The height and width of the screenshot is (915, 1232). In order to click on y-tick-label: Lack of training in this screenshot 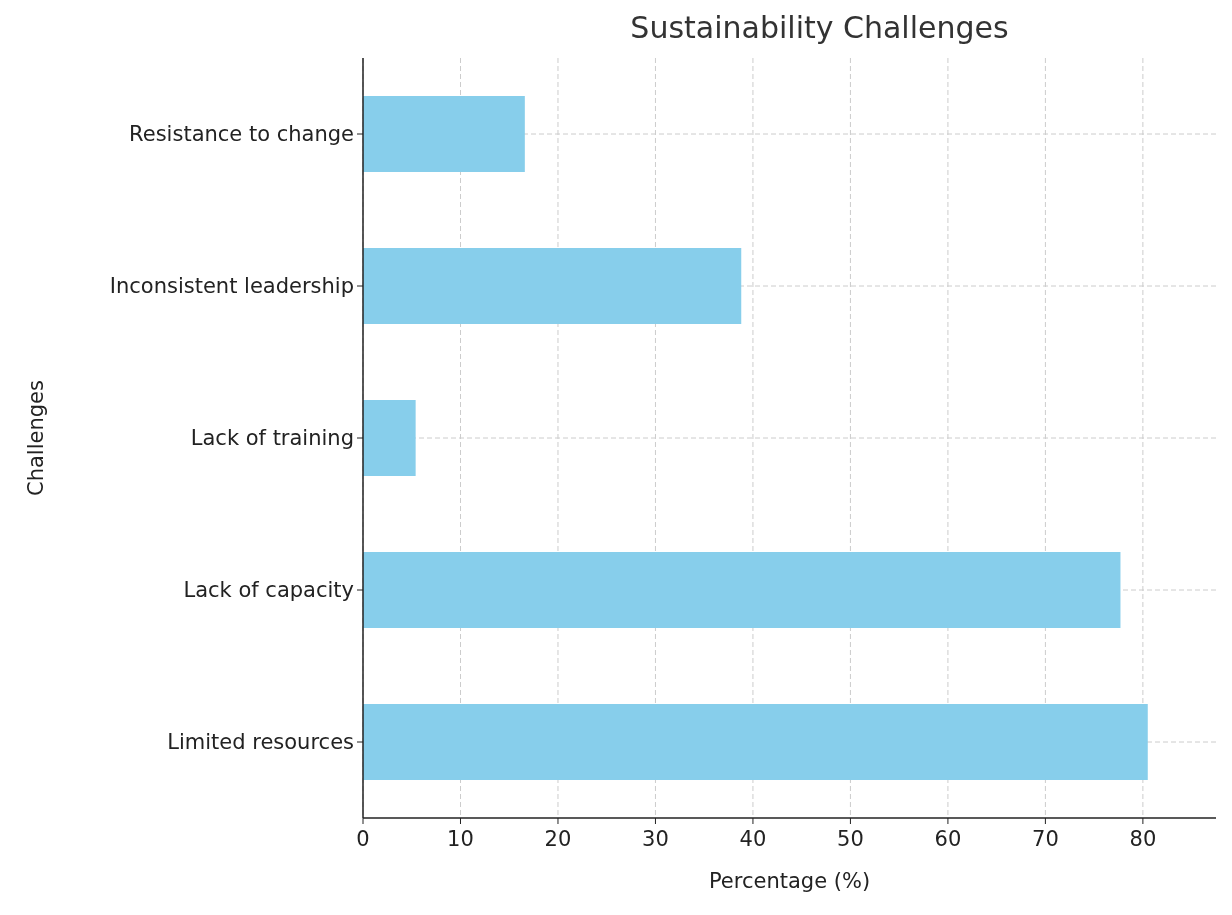, I will do `click(272, 438)`.